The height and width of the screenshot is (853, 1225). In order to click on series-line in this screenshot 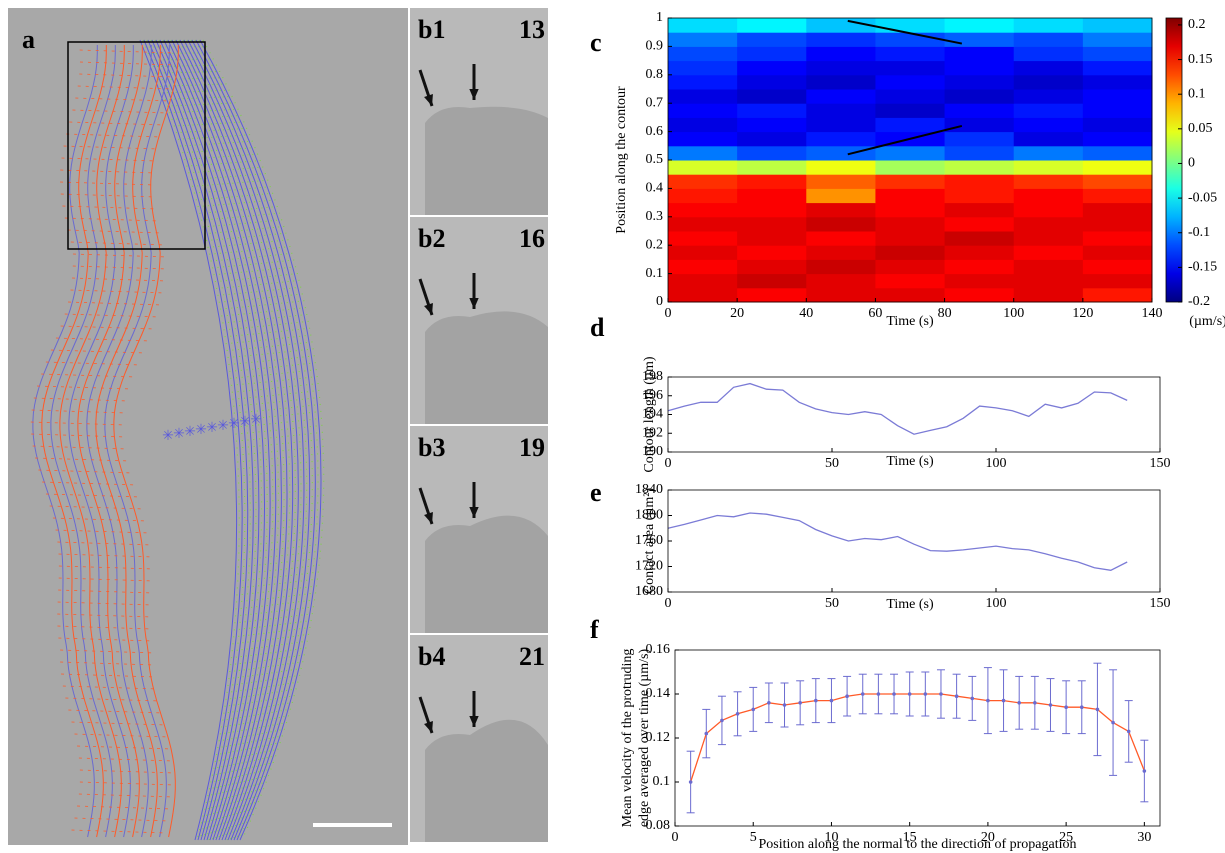, I will do `click(897, 408)`.